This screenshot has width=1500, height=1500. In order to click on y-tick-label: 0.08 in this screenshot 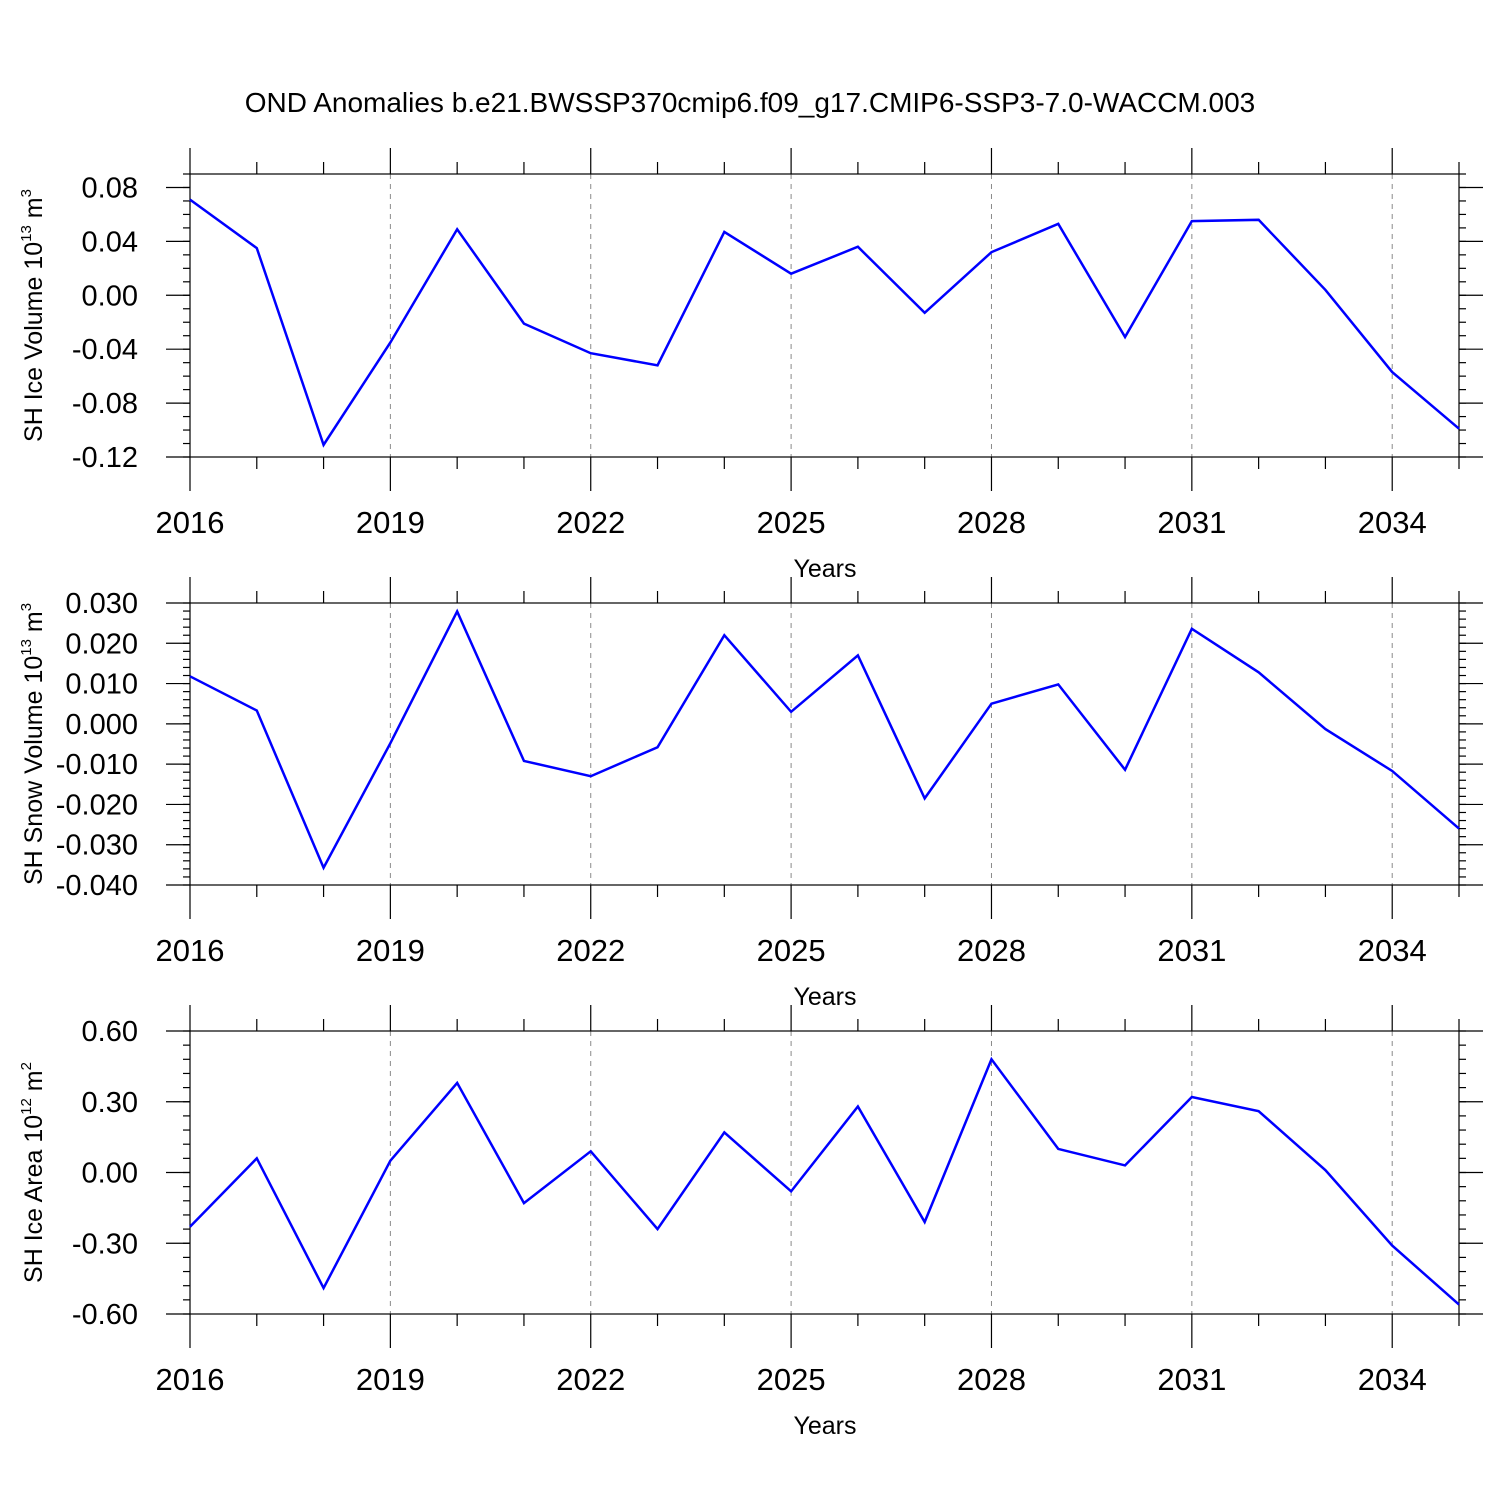, I will do `click(110, 188)`.